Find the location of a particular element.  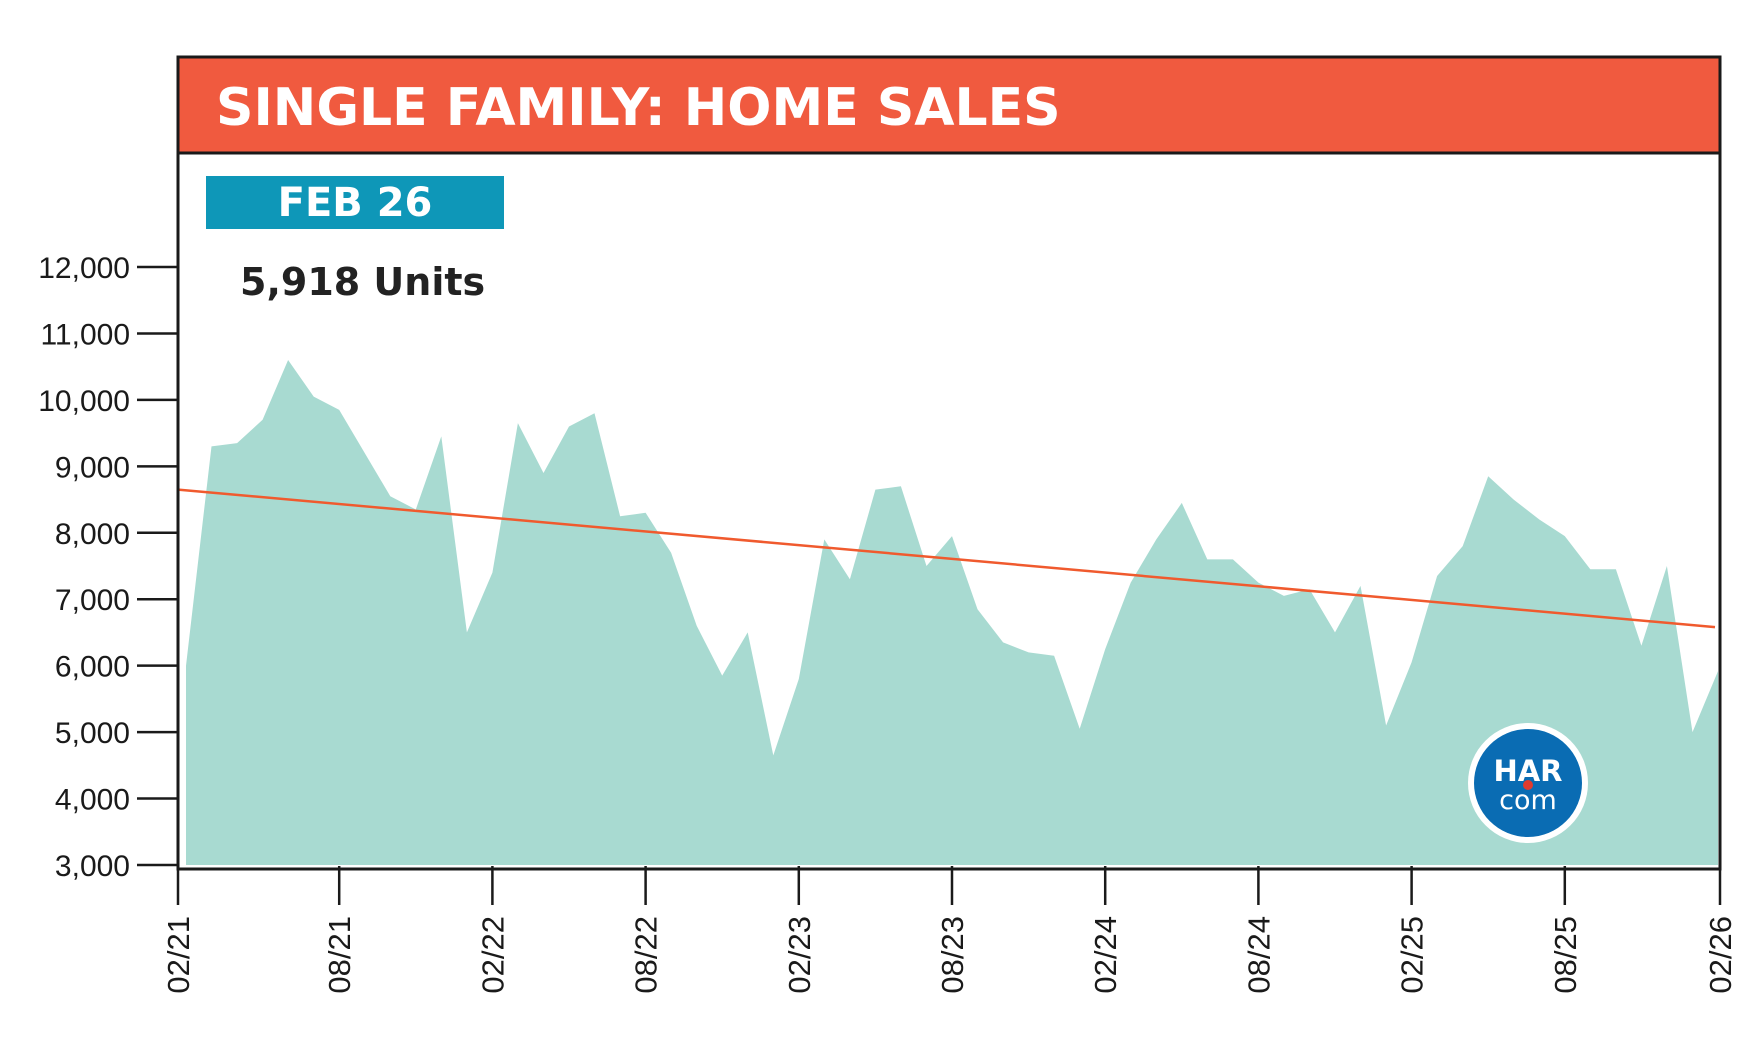

x-tick-label: 08/22 is located at coordinates (646, 955).